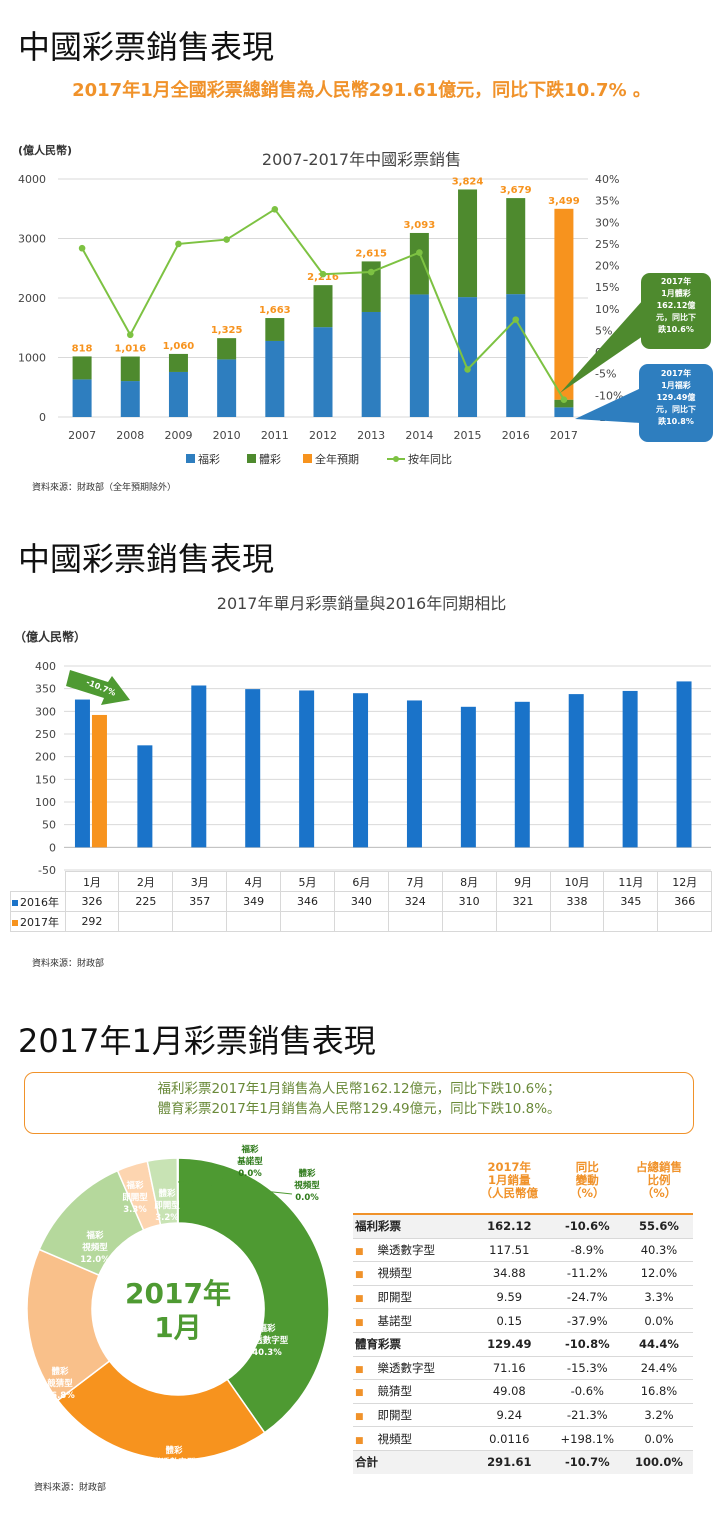  What do you see at coordinates (509, 1250) in the screenshot?
I see `table-cell: 117.51` at bounding box center [509, 1250].